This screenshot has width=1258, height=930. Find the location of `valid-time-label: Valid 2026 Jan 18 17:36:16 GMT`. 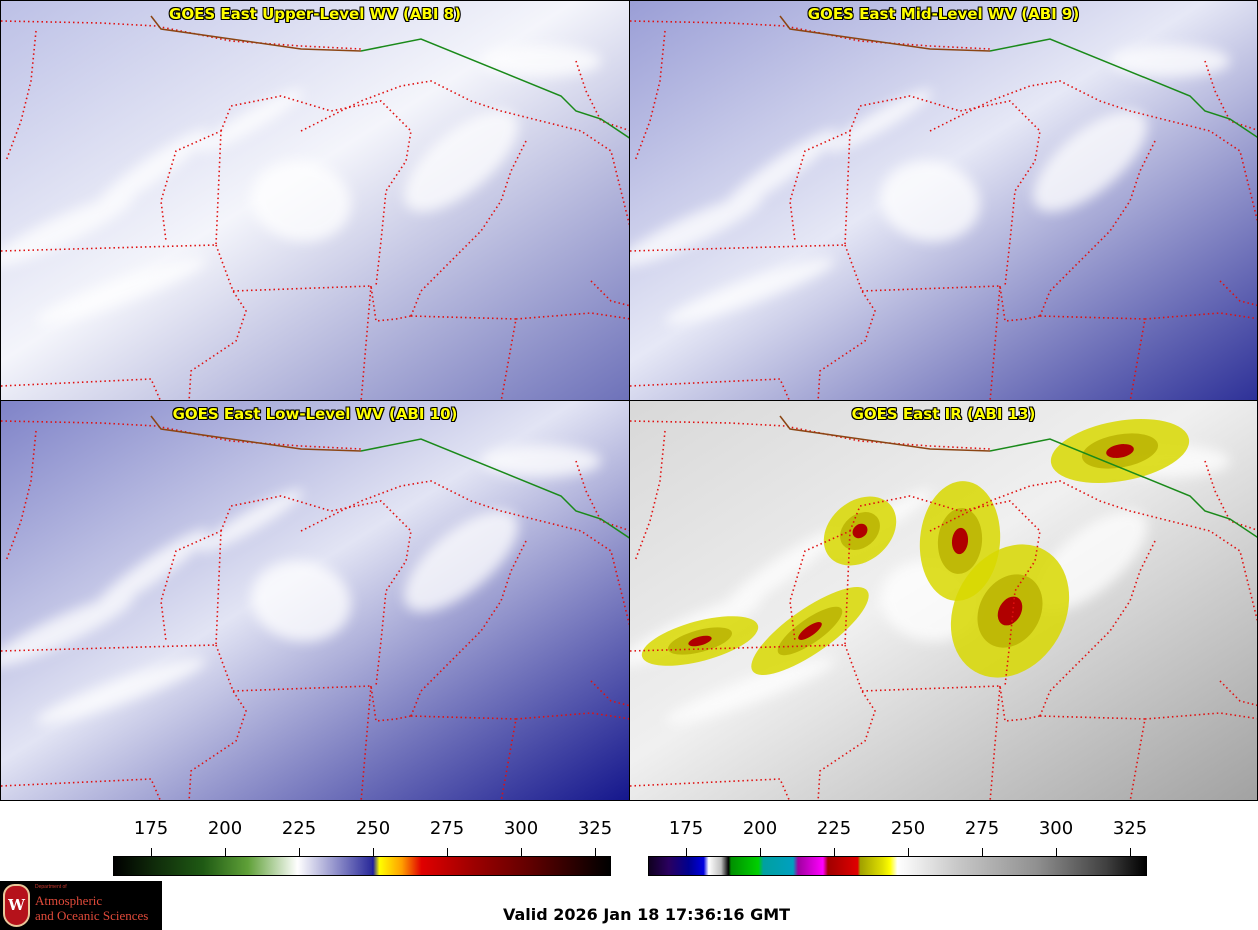

valid-time-label: Valid 2026 Jan 18 17:36:16 GMT is located at coordinates (646, 914).